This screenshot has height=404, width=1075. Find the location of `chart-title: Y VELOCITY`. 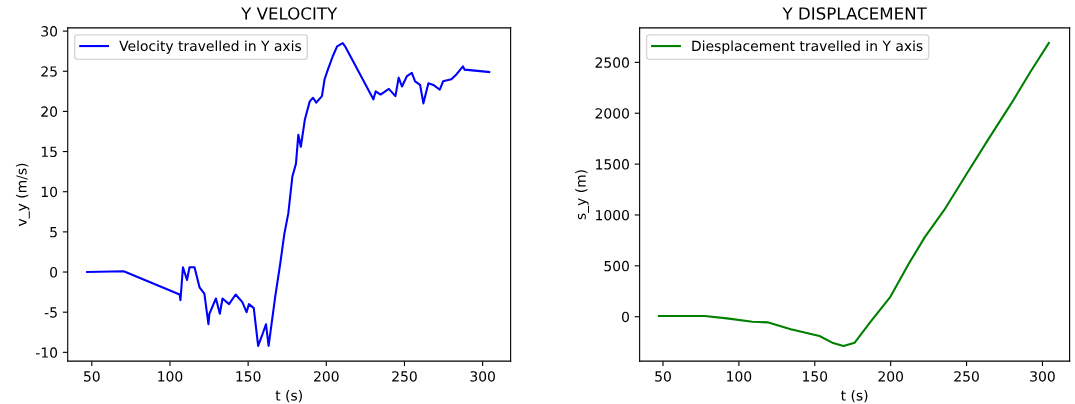

chart-title: Y VELOCITY is located at coordinates (289, 13).